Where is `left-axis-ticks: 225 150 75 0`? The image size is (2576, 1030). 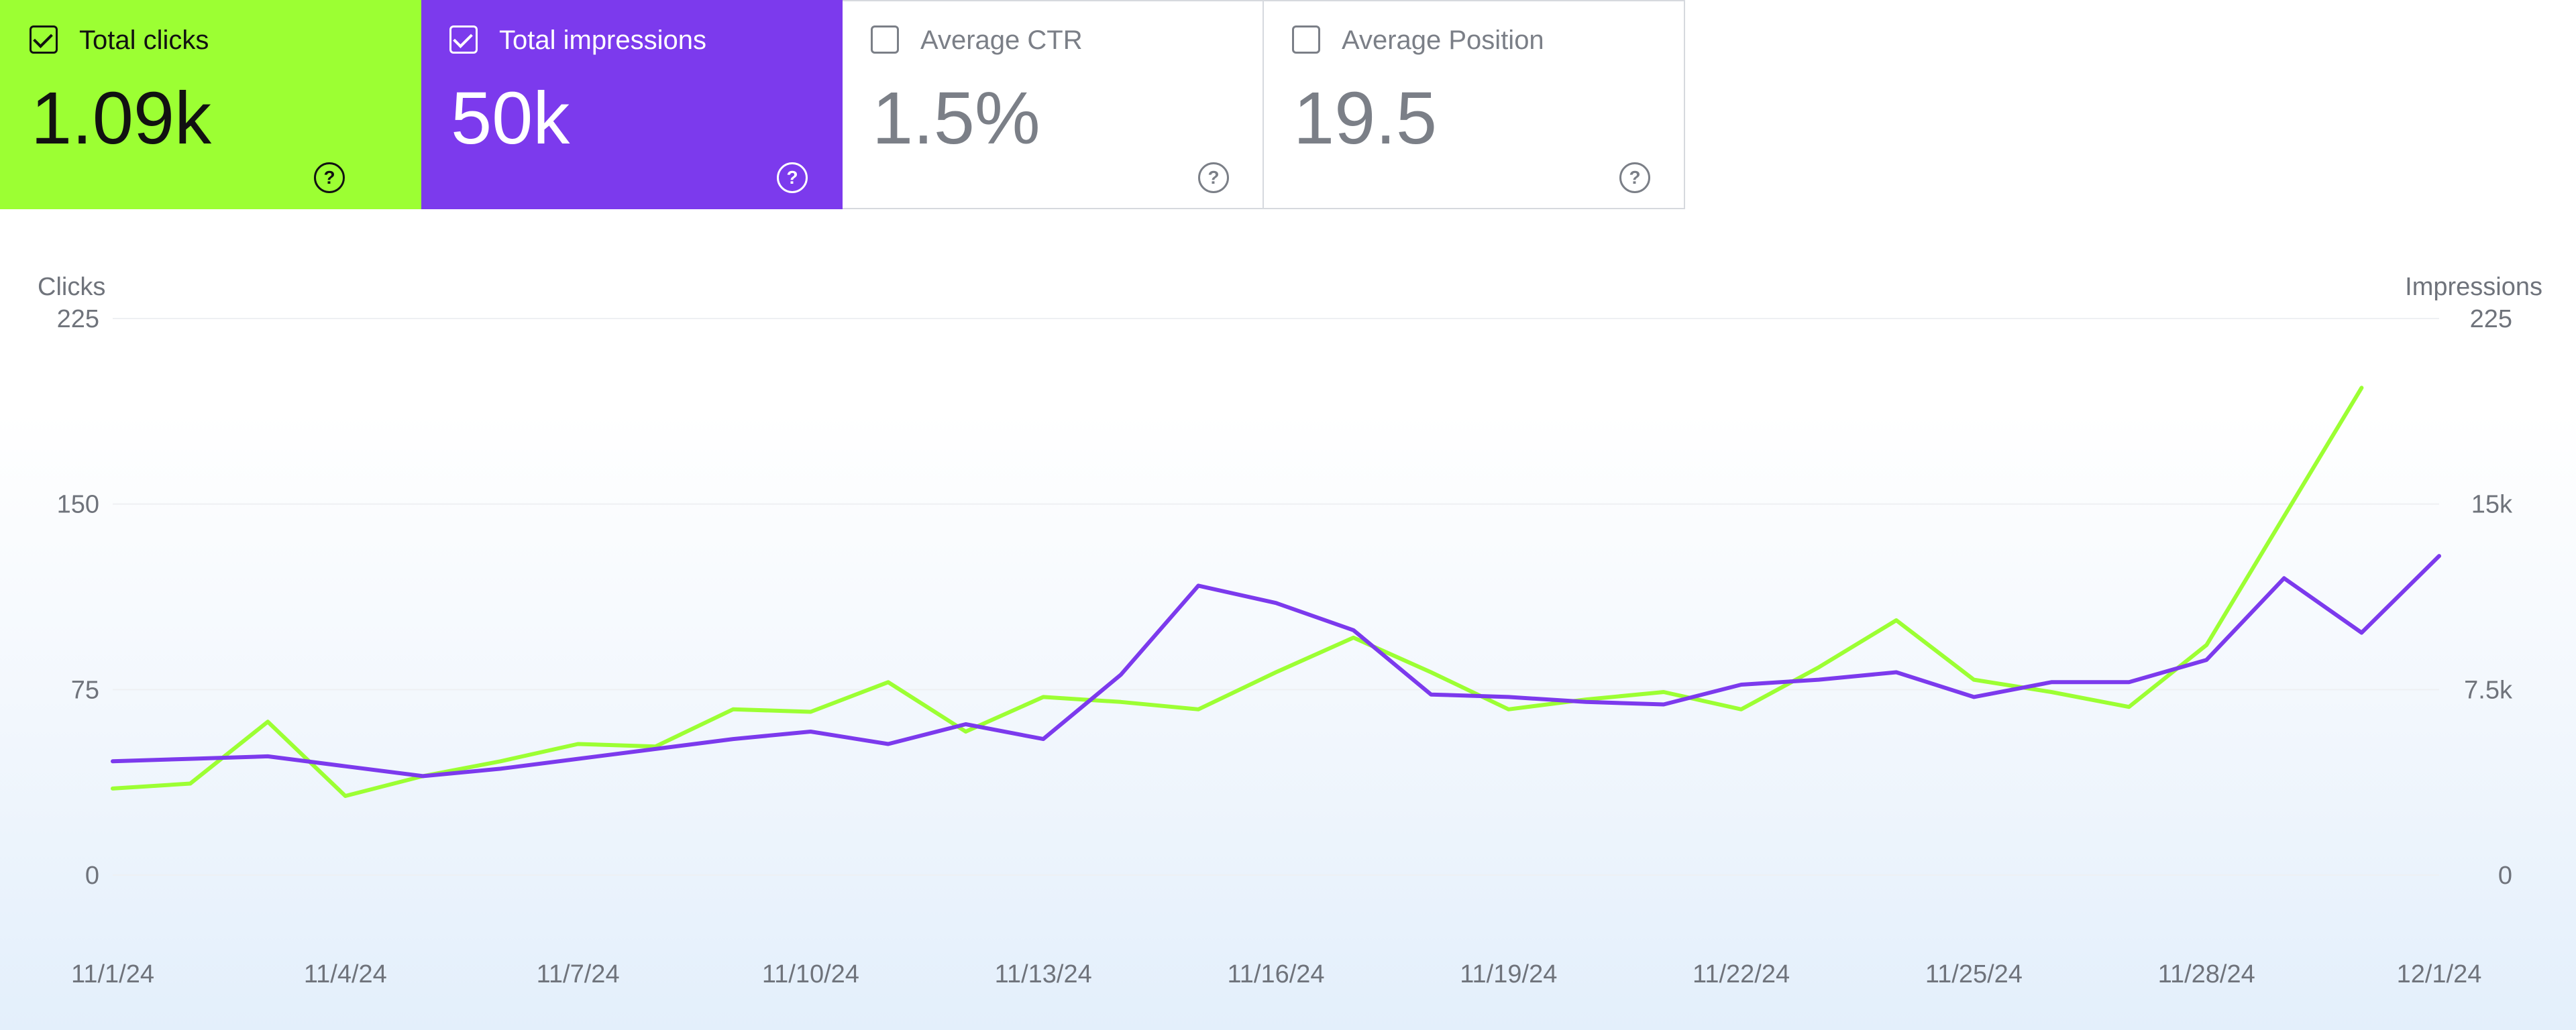 left-axis-ticks: 225 150 75 0 is located at coordinates (78, 597).